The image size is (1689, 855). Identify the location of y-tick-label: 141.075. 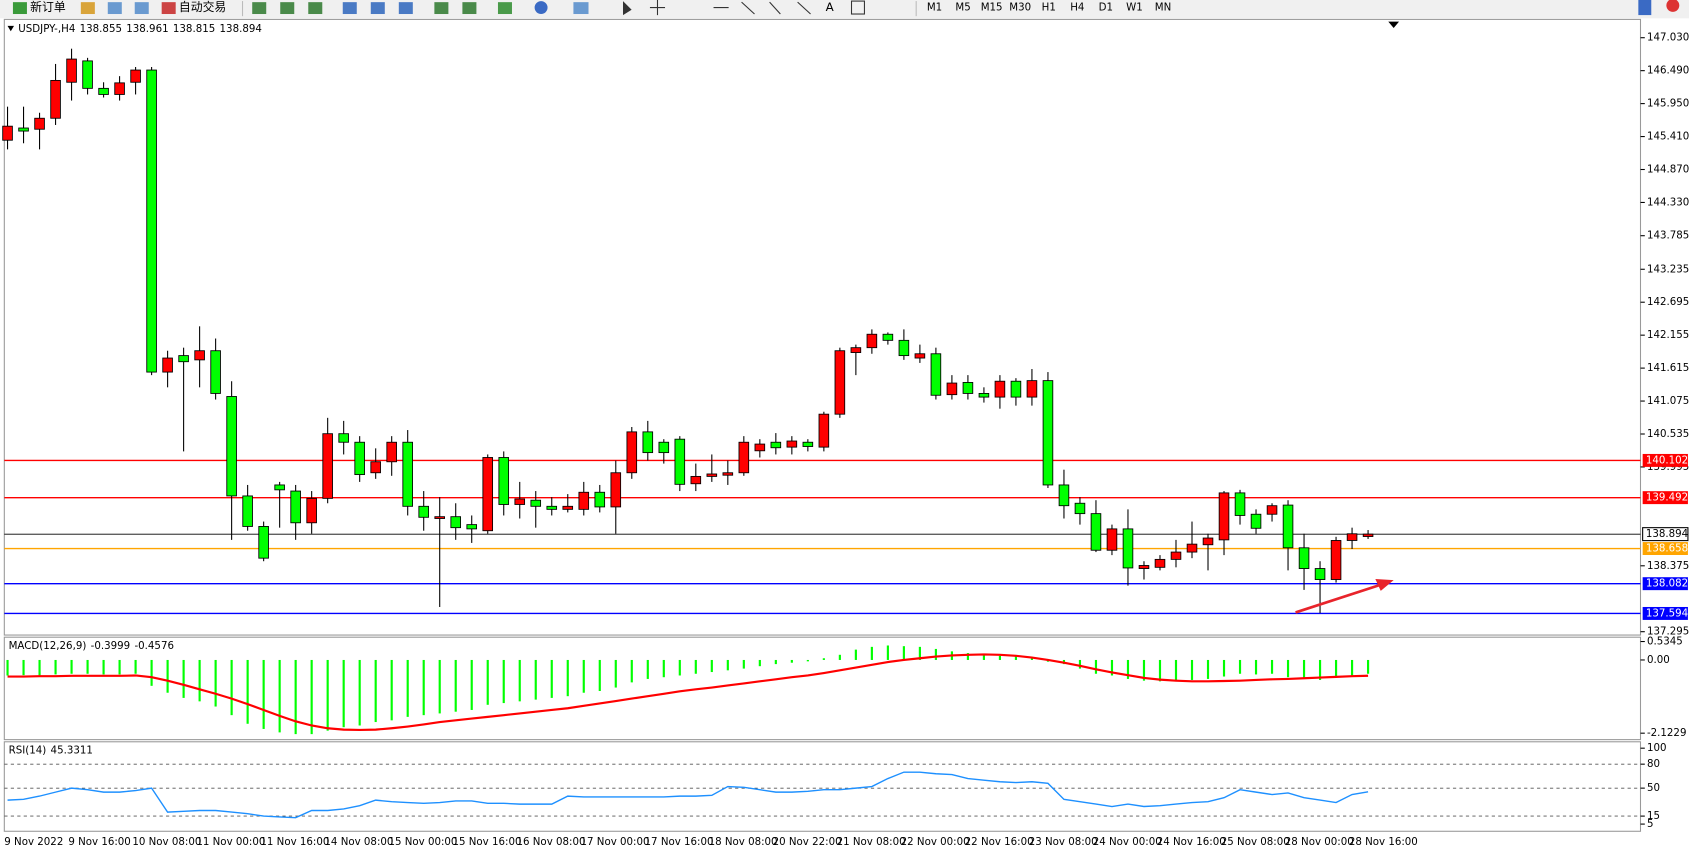
(1668, 401).